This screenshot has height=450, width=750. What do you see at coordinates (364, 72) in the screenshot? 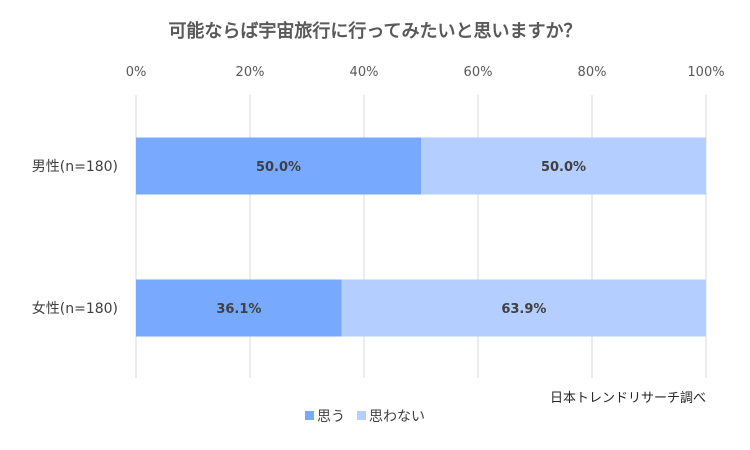
I see `x-tick-label: 40%` at bounding box center [364, 72].